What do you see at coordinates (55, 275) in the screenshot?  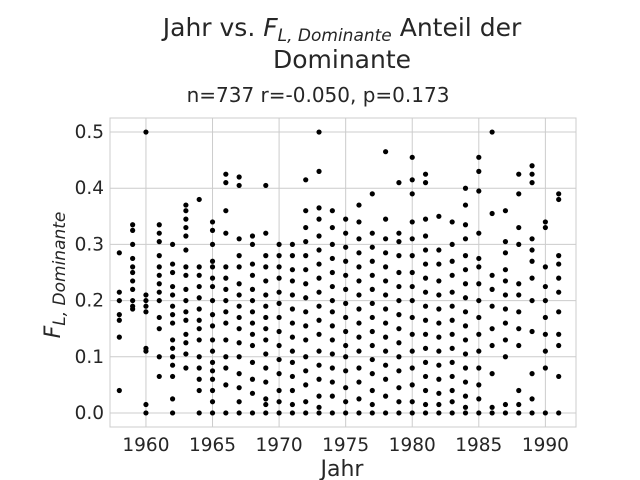 I see `y-axis-label: FL, Dominante` at bounding box center [55, 275].